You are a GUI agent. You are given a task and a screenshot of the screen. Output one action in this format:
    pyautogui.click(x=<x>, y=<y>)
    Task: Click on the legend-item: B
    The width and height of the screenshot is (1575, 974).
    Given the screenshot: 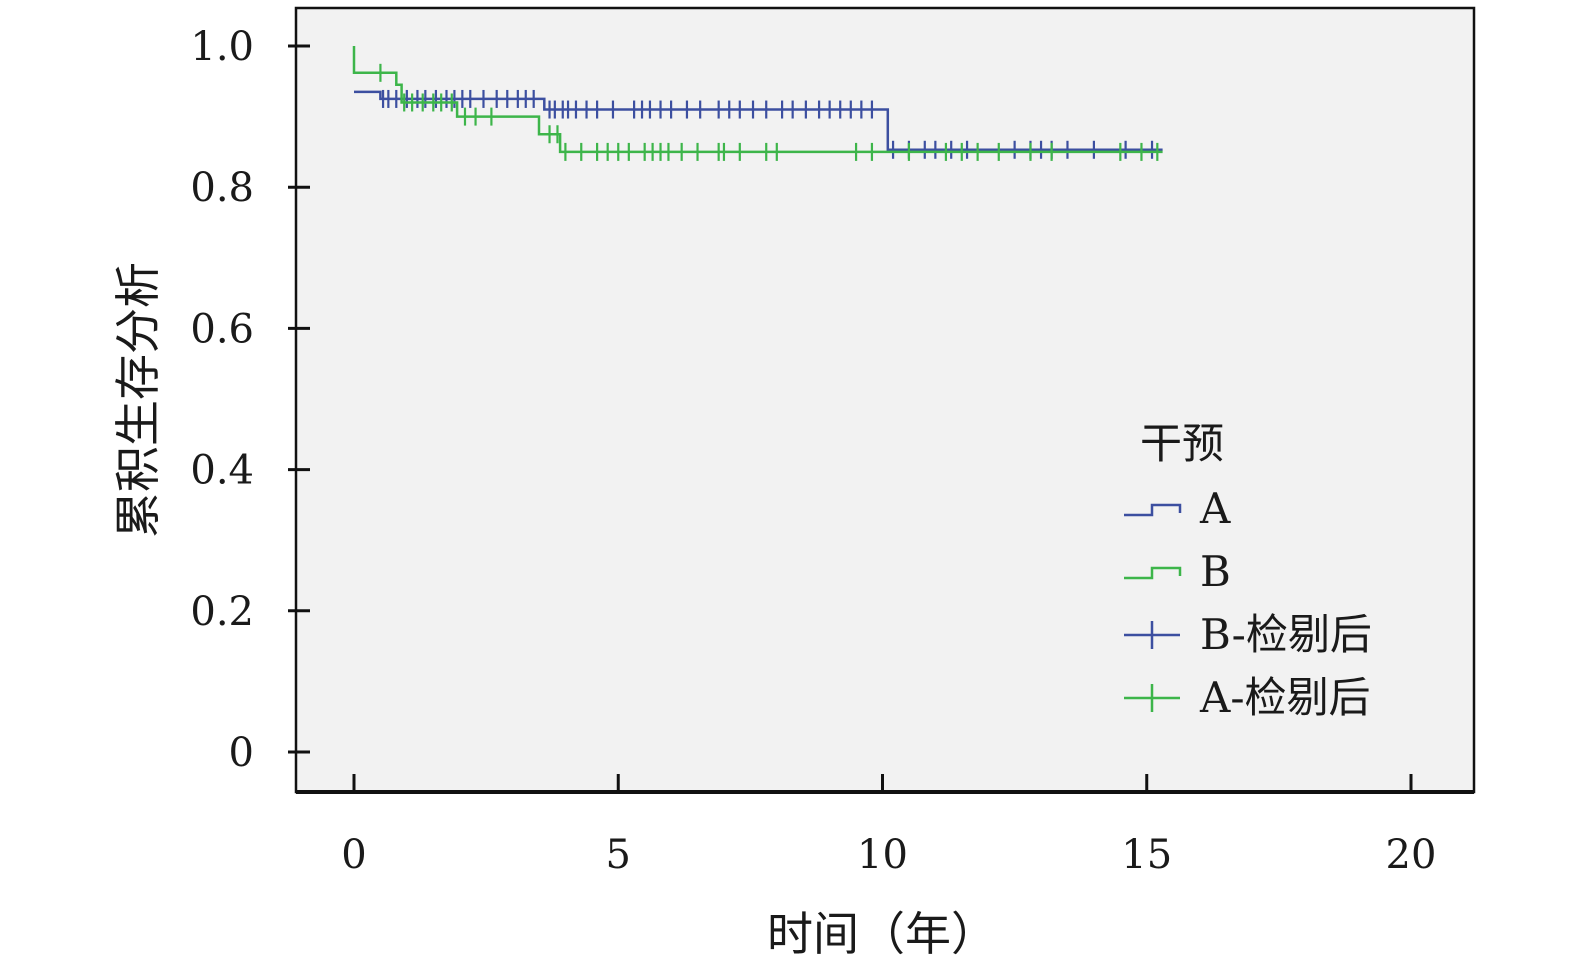 What is the action you would take?
    pyautogui.click(x=1177, y=571)
    